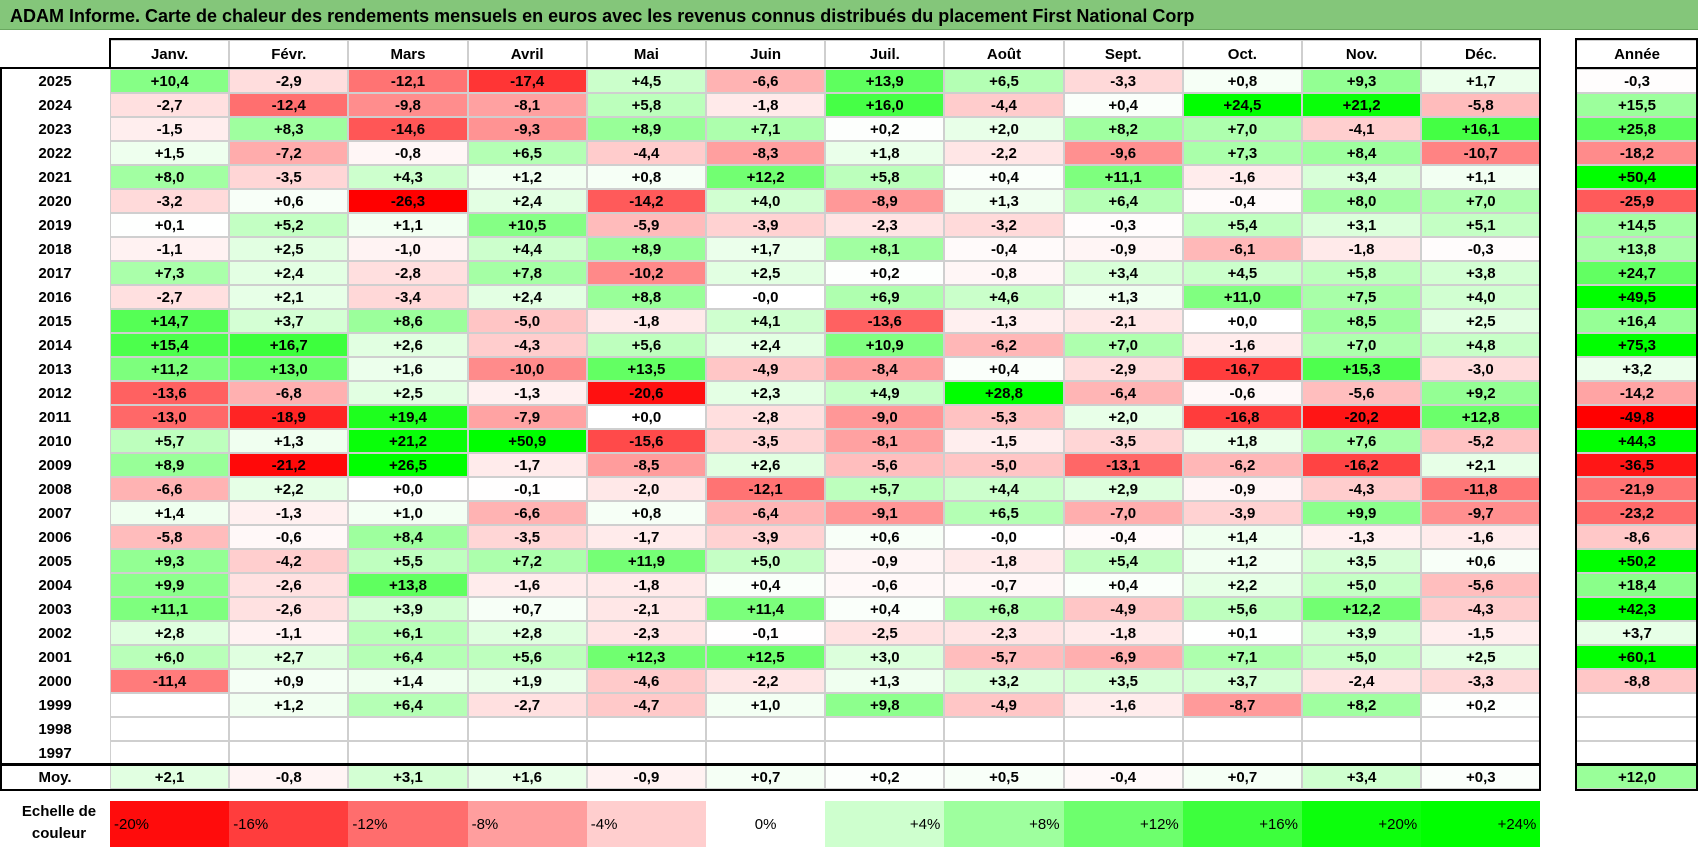  Describe the element at coordinates (885, 369) in the screenshot. I see `heatmap-cell: -8,4` at that location.